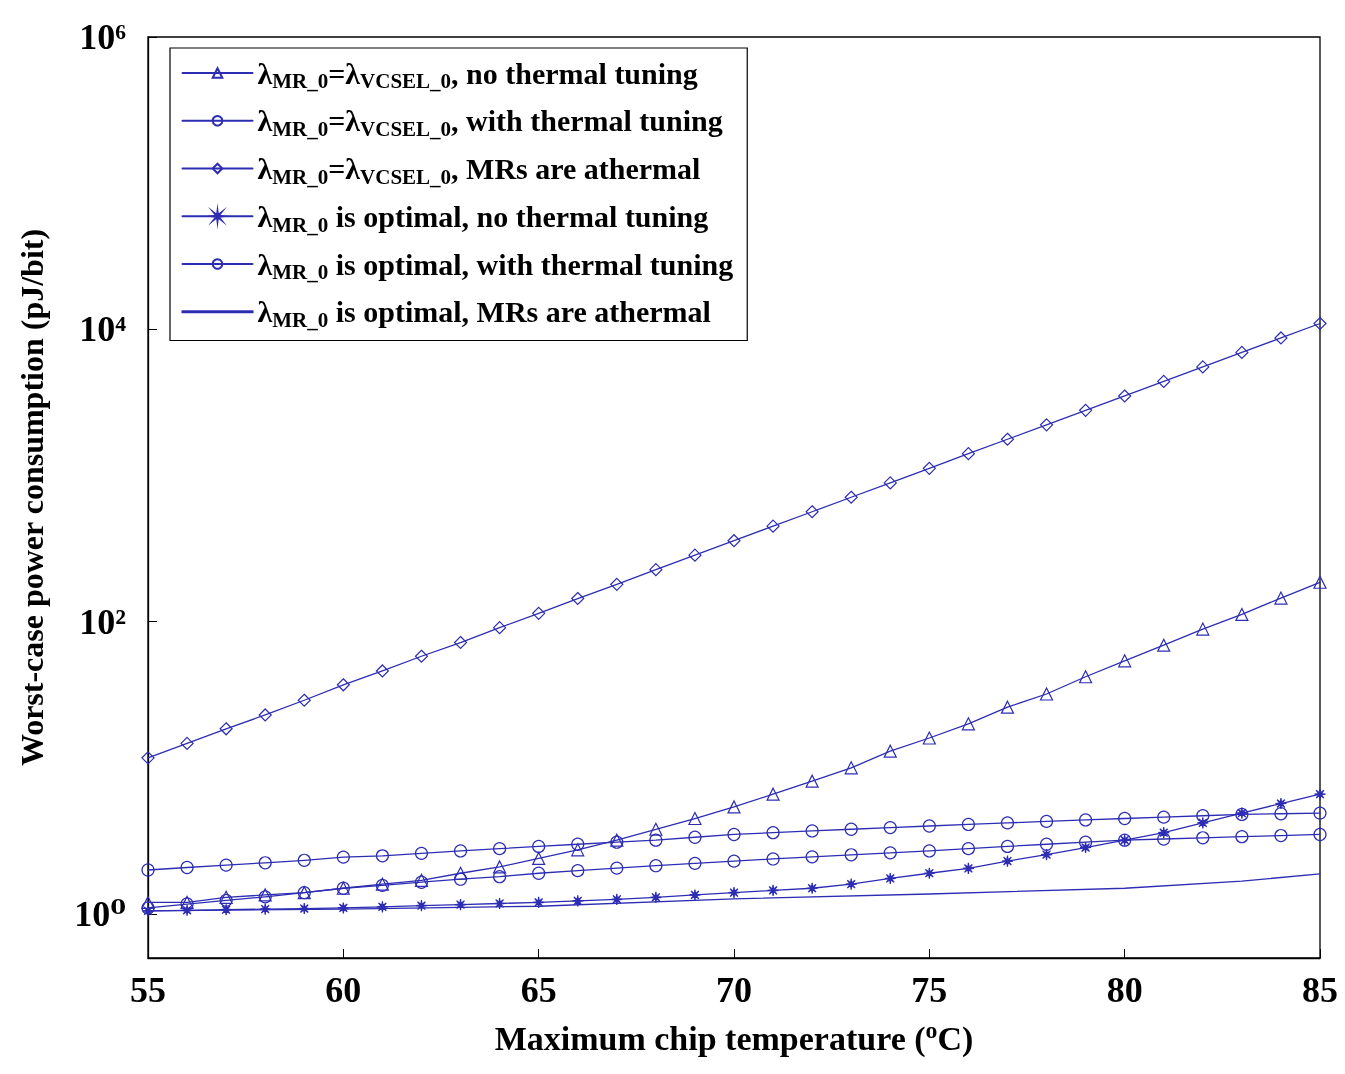 The width and height of the screenshot is (1345, 1074). Describe the element at coordinates (538, 990) in the screenshot. I see `x-tick-label: 65` at that location.